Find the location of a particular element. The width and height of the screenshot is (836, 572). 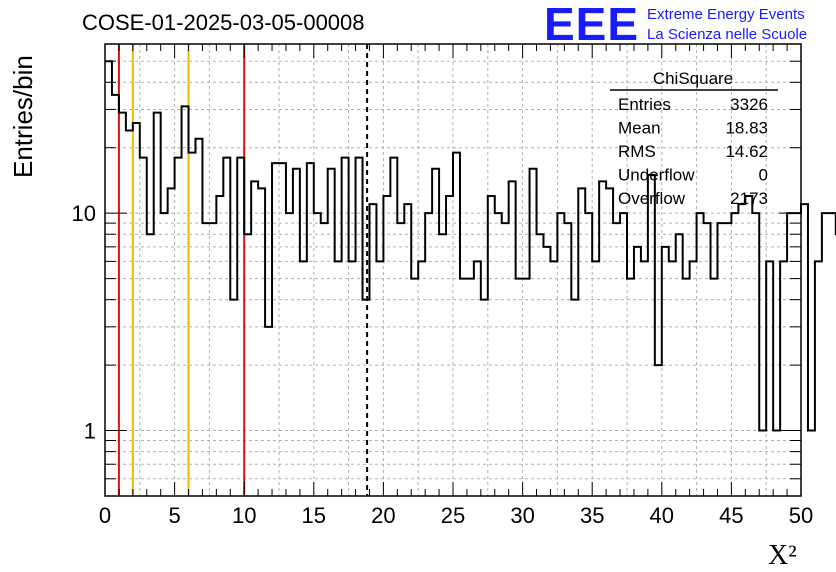

x-tick-label: 40 is located at coordinates (662, 515).